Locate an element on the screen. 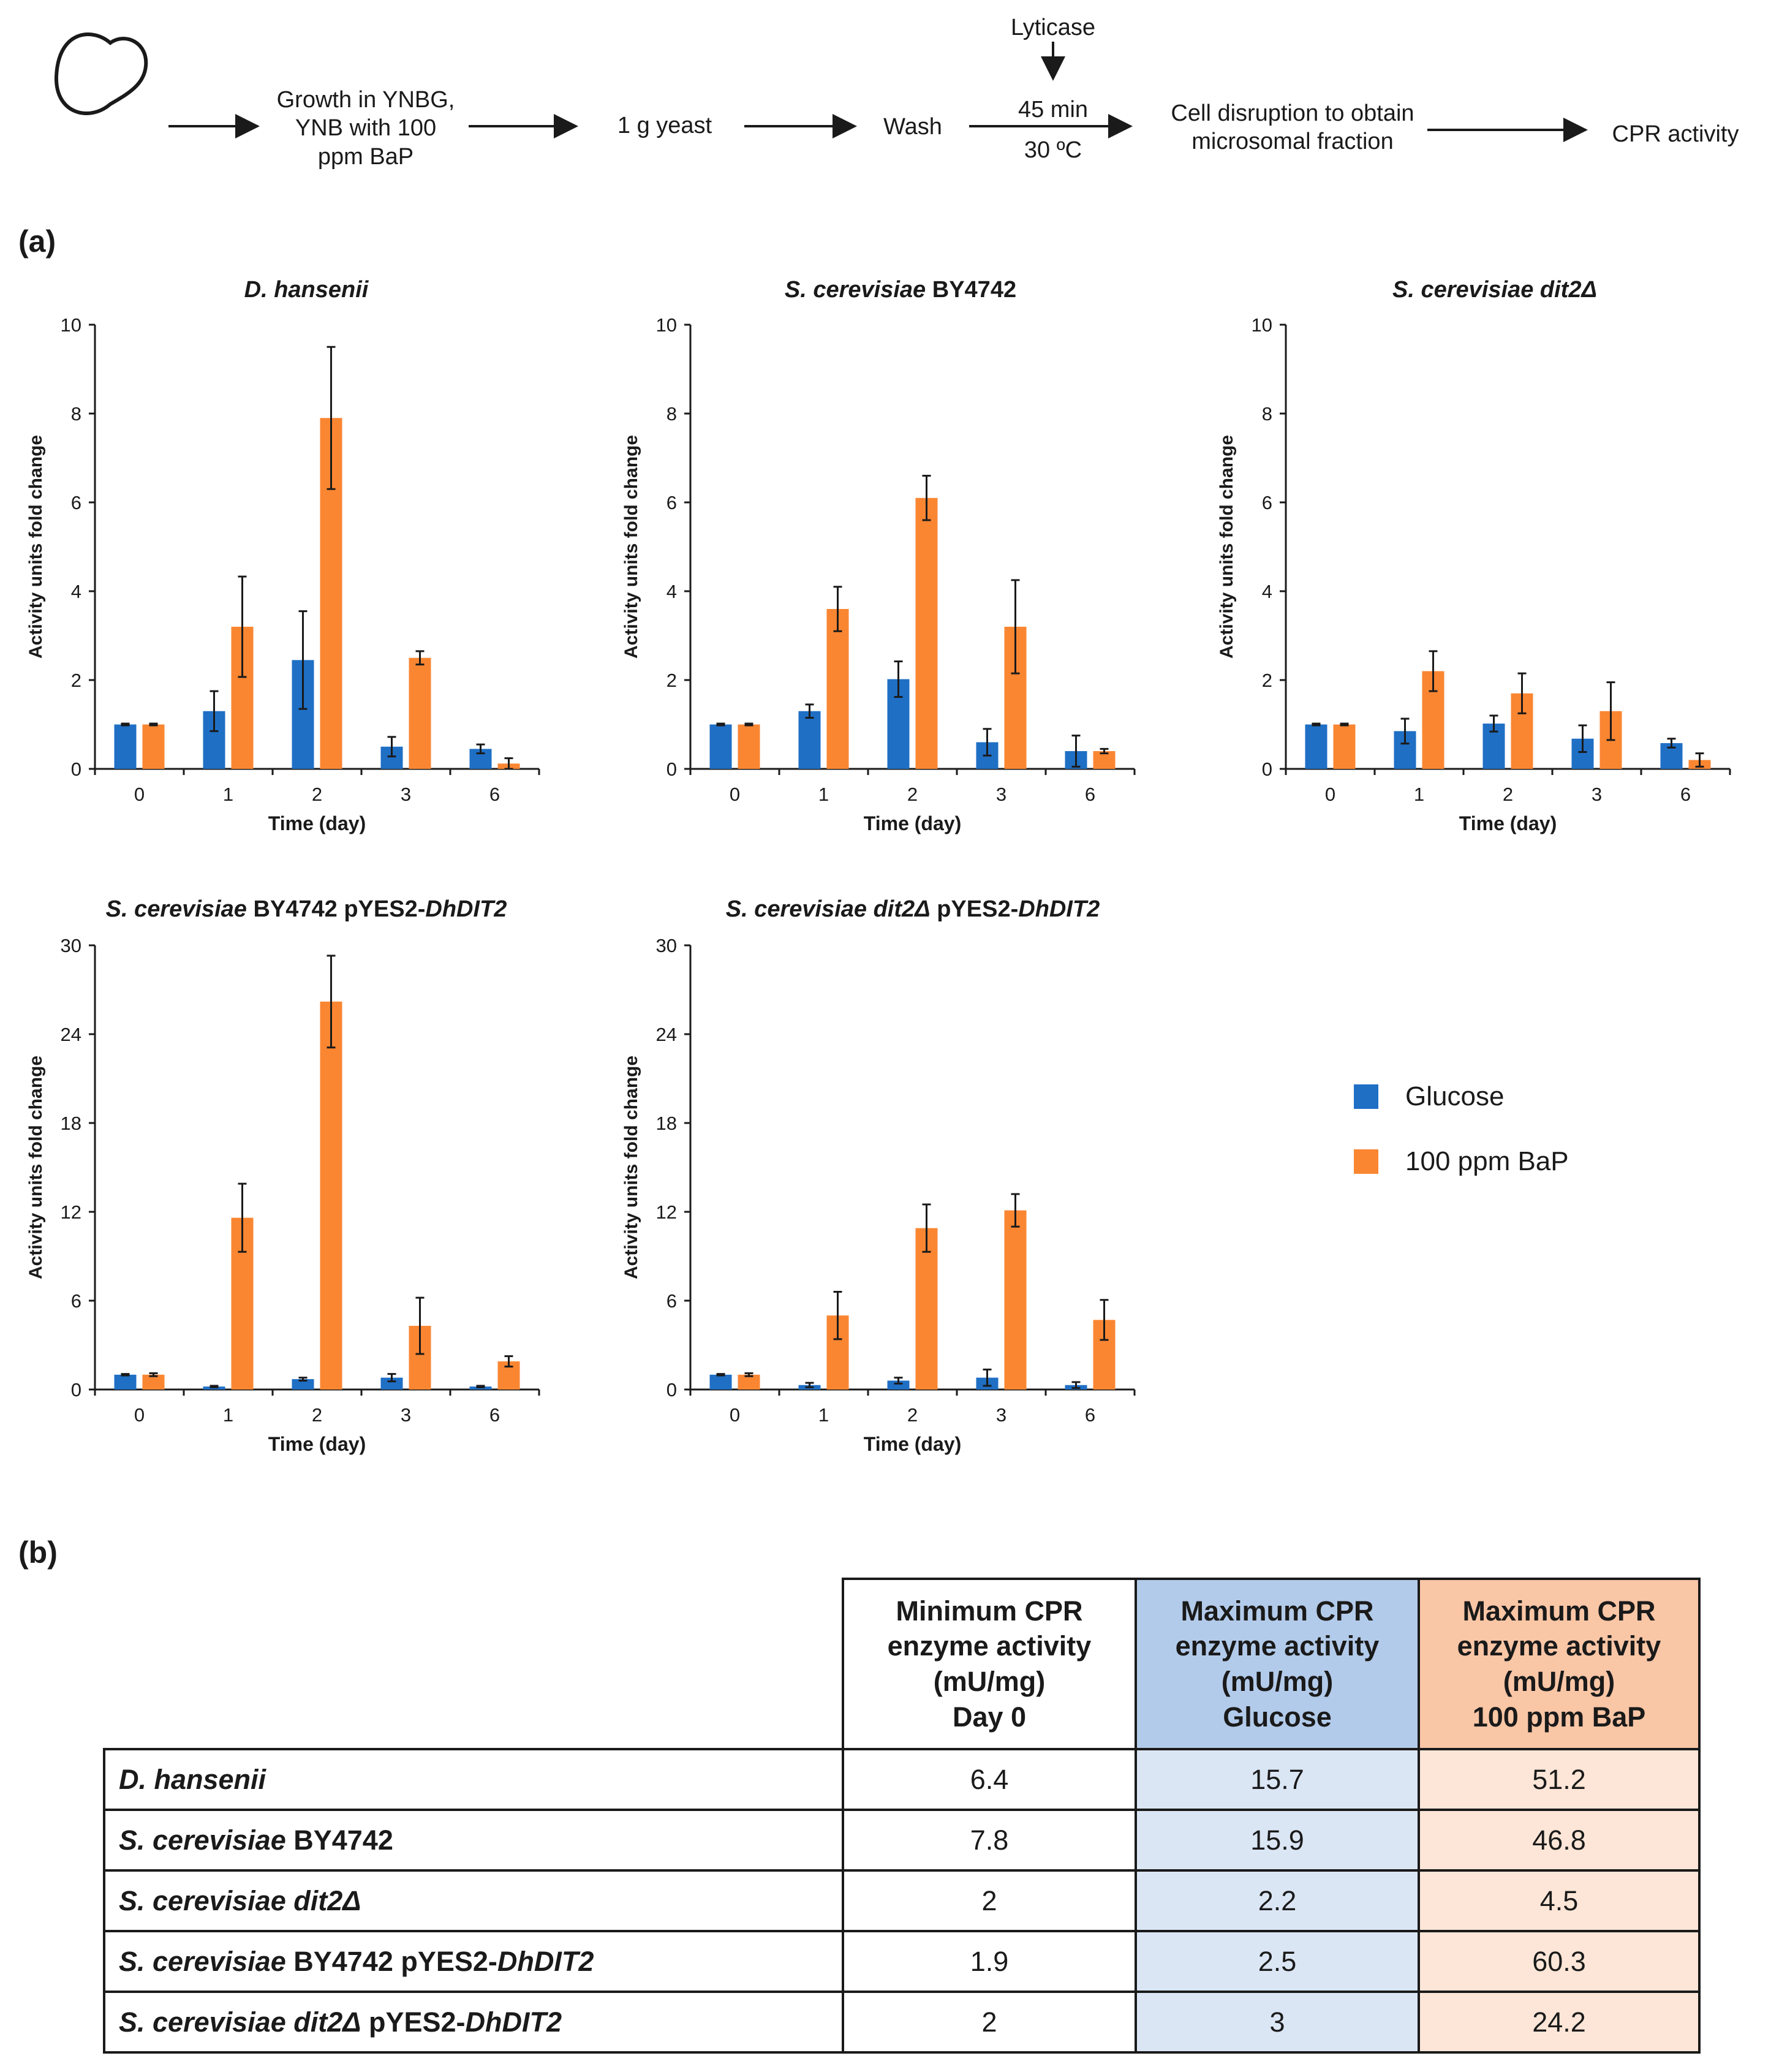  table-cell: 2.5 is located at coordinates (1277, 1961).